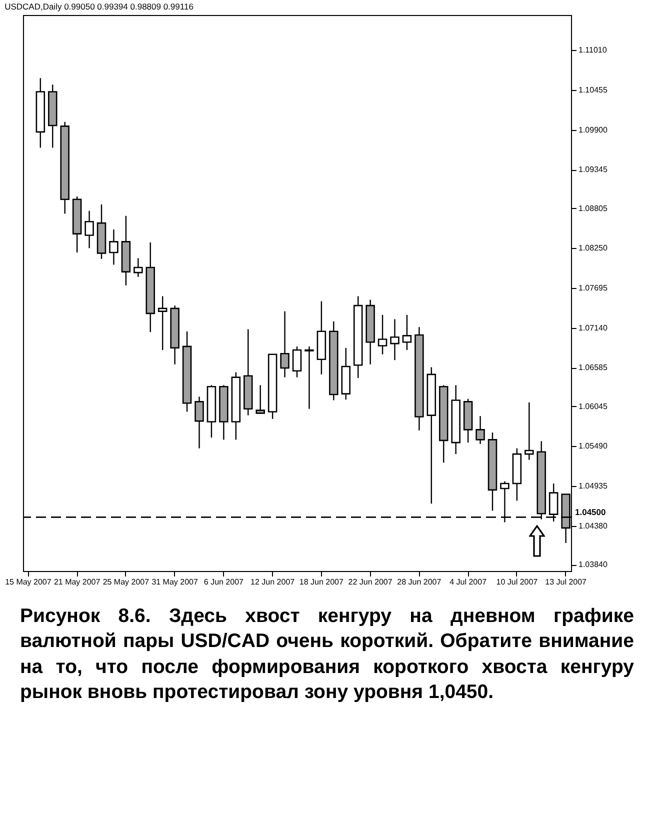 The image size is (650, 833). What do you see at coordinates (126, 582) in the screenshot?
I see `x-tick-label: 25 May 2007` at bounding box center [126, 582].